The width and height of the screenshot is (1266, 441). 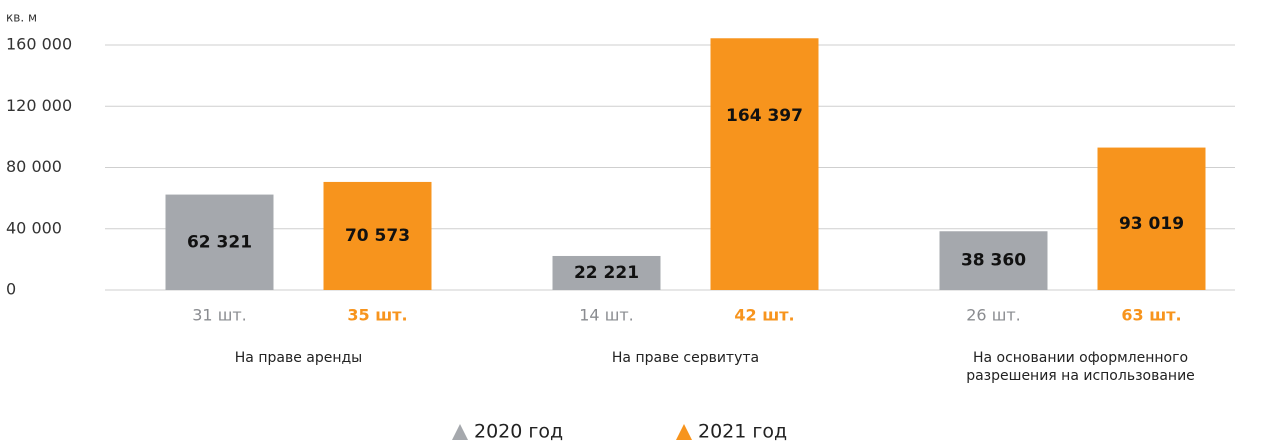 I want to click on y-tick-label: 80 000, so click(x=34, y=166).